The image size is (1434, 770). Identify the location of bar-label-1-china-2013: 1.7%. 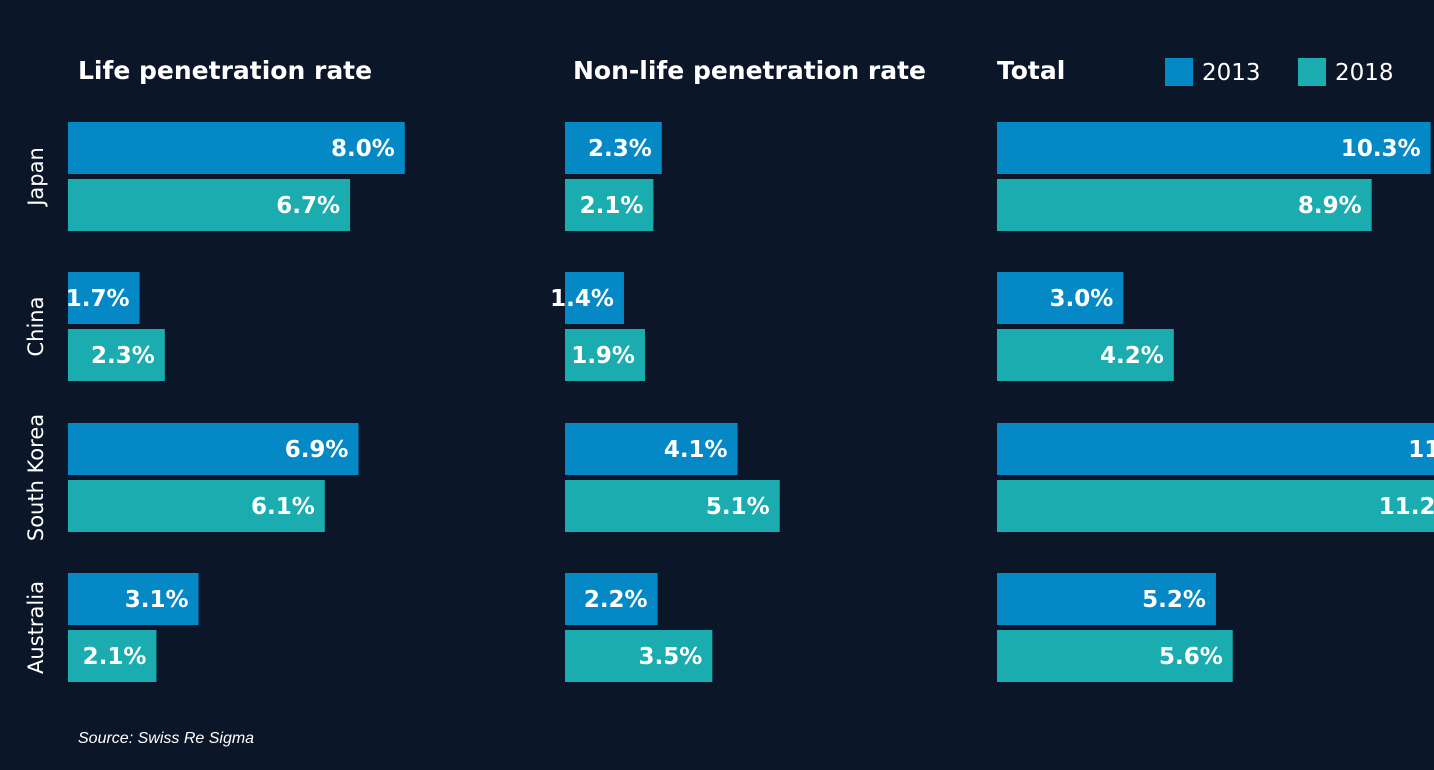
(98, 299).